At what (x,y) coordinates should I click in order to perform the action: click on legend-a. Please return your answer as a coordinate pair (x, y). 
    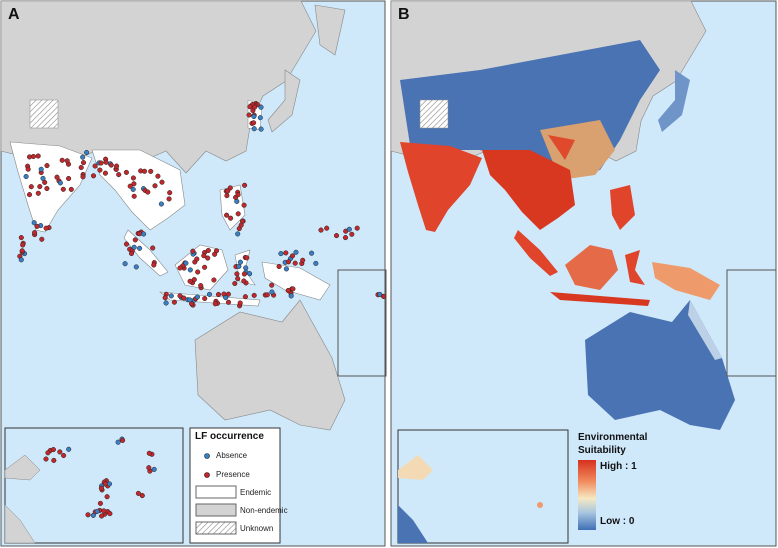
    Looking at the image, I should click on (235, 485).